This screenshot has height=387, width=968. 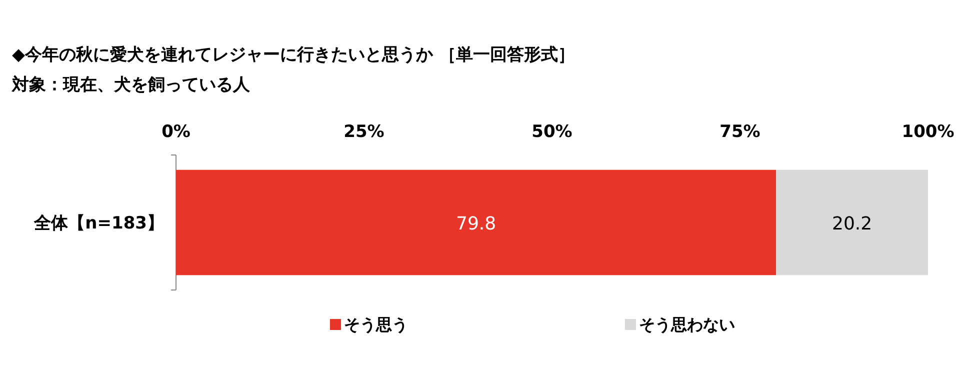 I want to click on x-tick-label: 0%, so click(x=176, y=132).